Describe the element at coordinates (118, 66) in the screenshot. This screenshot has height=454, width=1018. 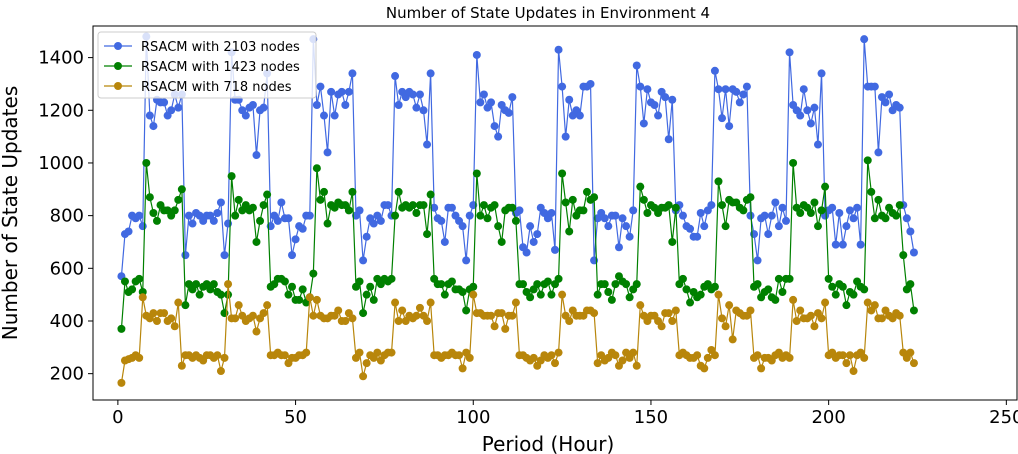
I see `legend-marker` at that location.